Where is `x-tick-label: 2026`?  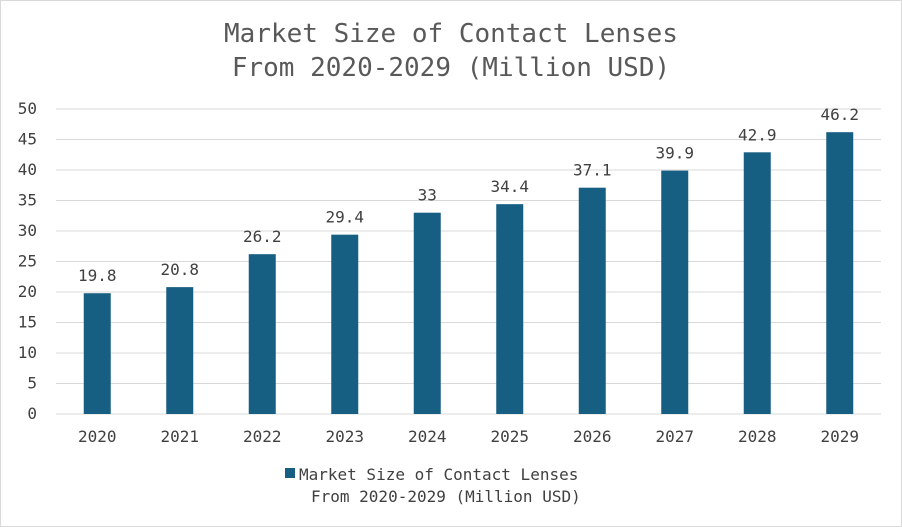
x-tick-label: 2026 is located at coordinates (592, 436).